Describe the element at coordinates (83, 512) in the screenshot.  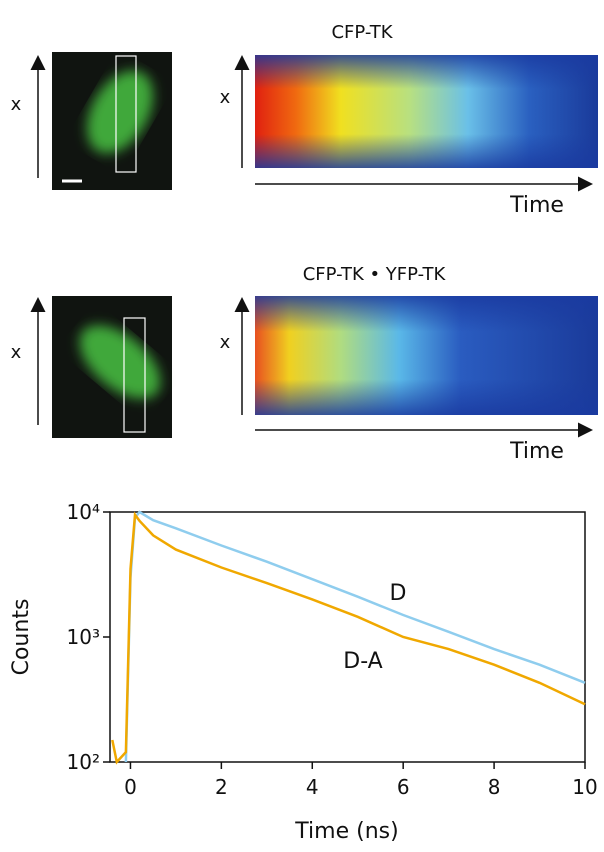
I see `y-tick-label: 10⁴` at that location.